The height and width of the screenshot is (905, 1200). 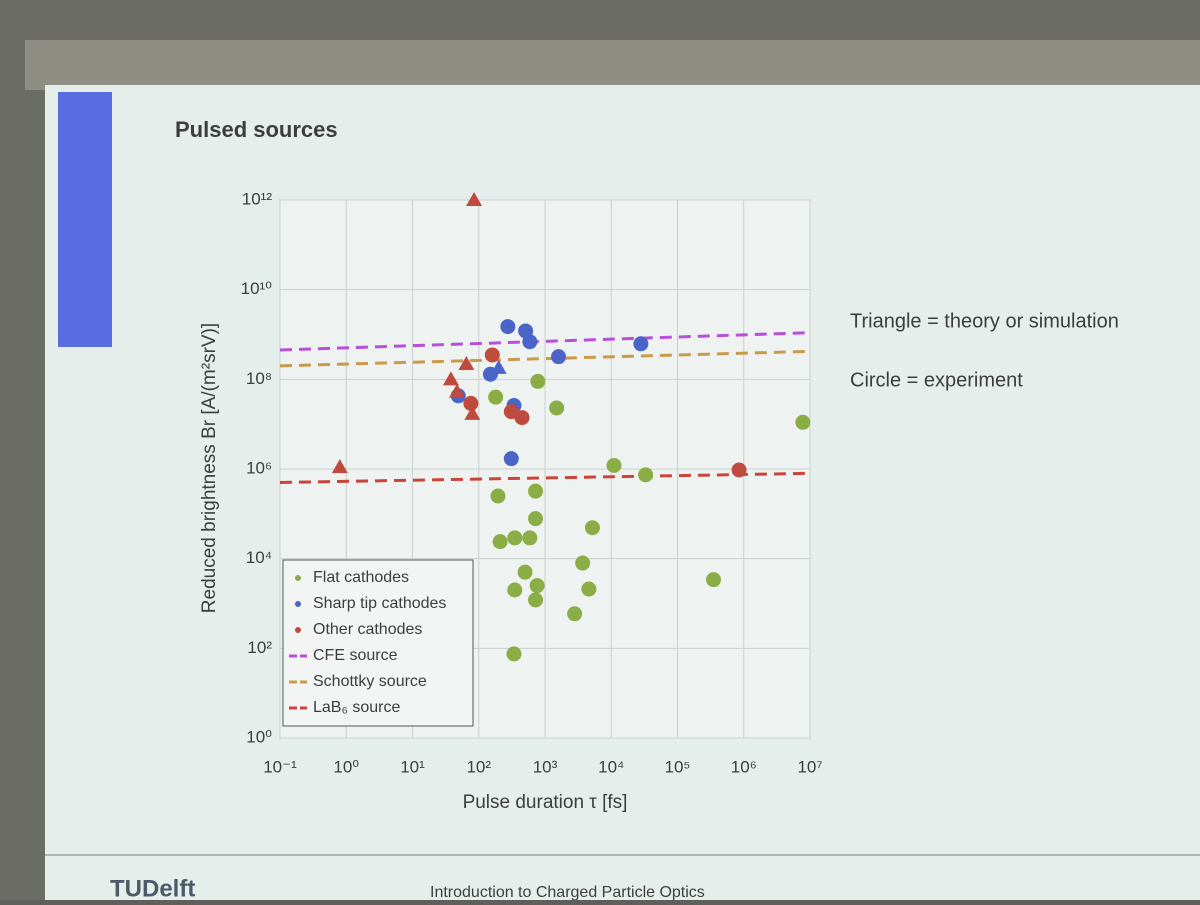 I want to click on legend-label: Sharp tip cathodes, so click(x=379, y=603).